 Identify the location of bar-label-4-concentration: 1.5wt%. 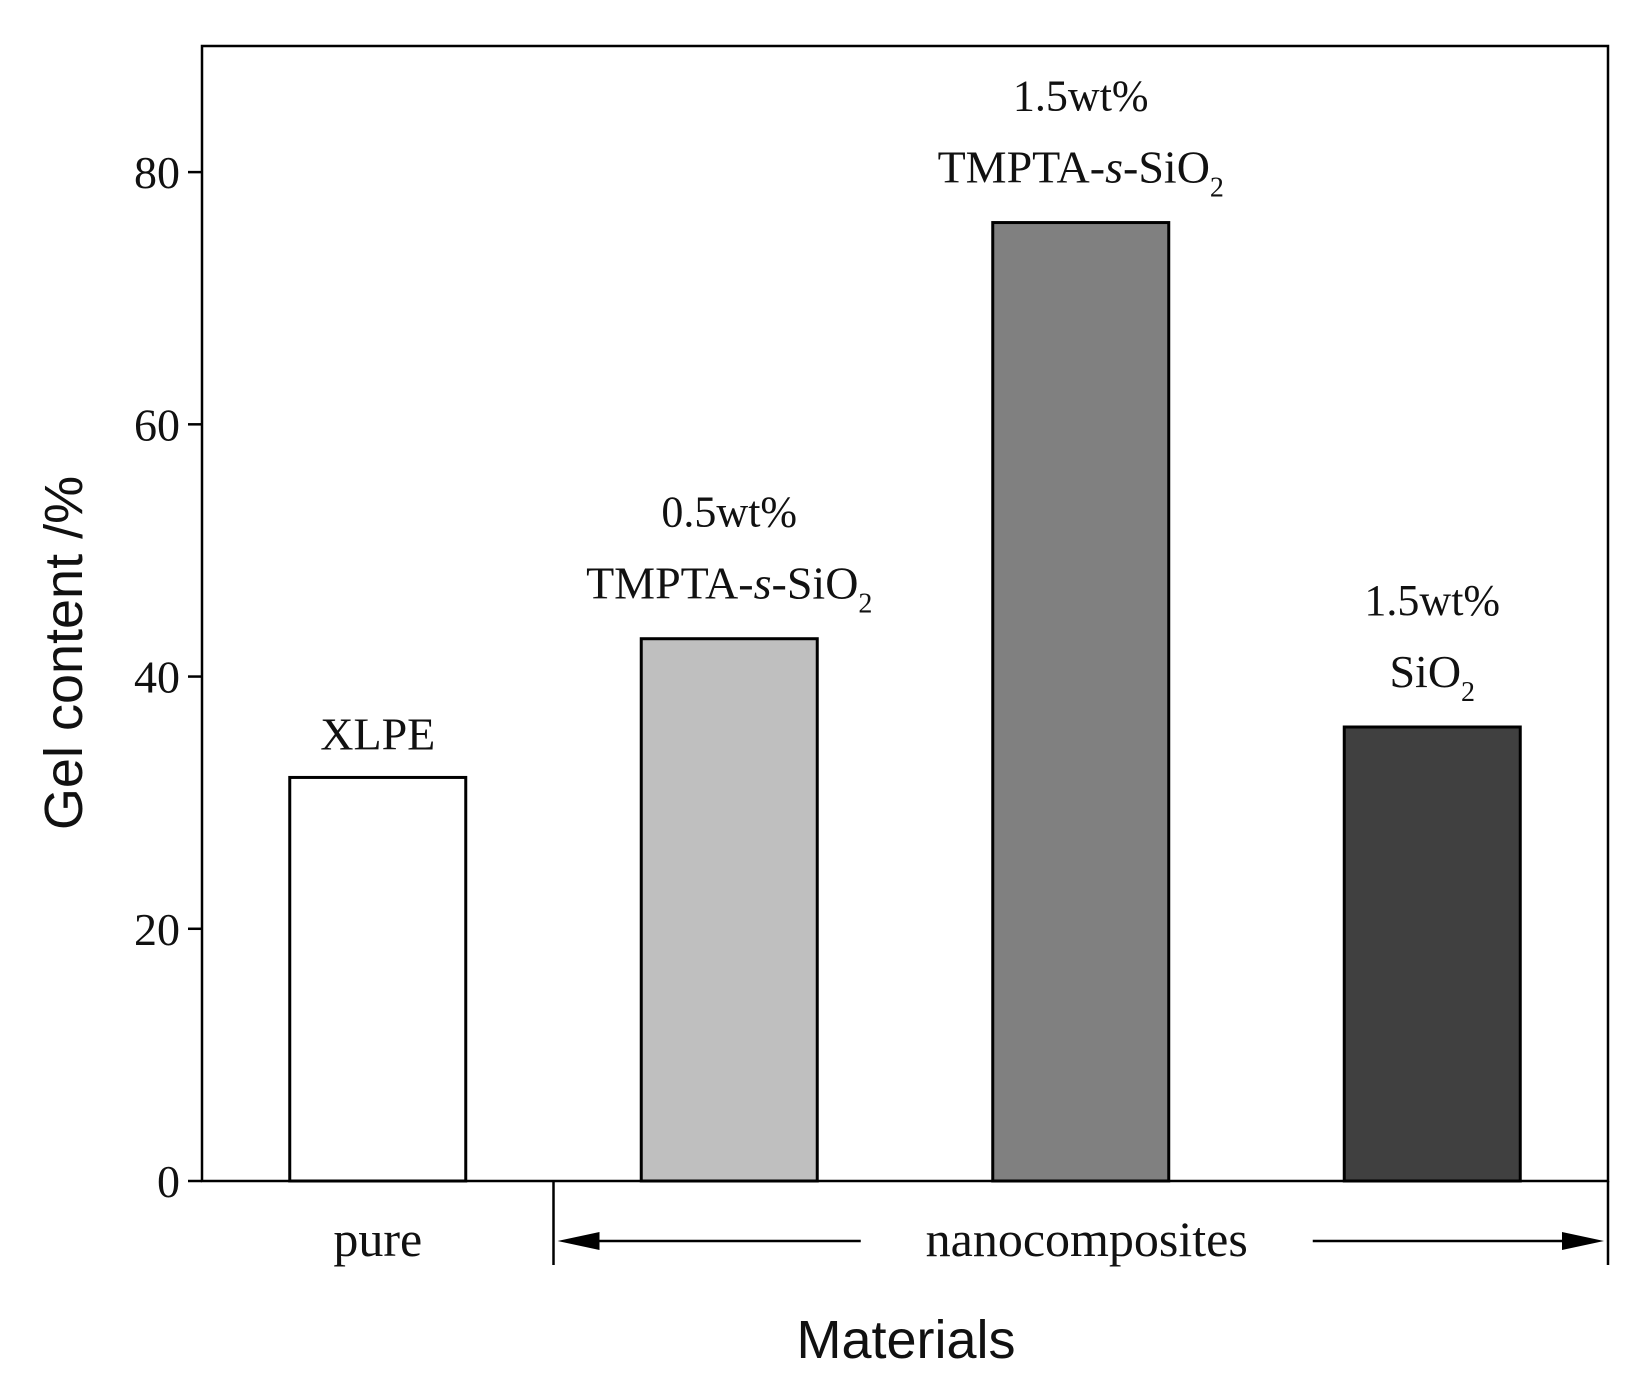
(1432, 600).